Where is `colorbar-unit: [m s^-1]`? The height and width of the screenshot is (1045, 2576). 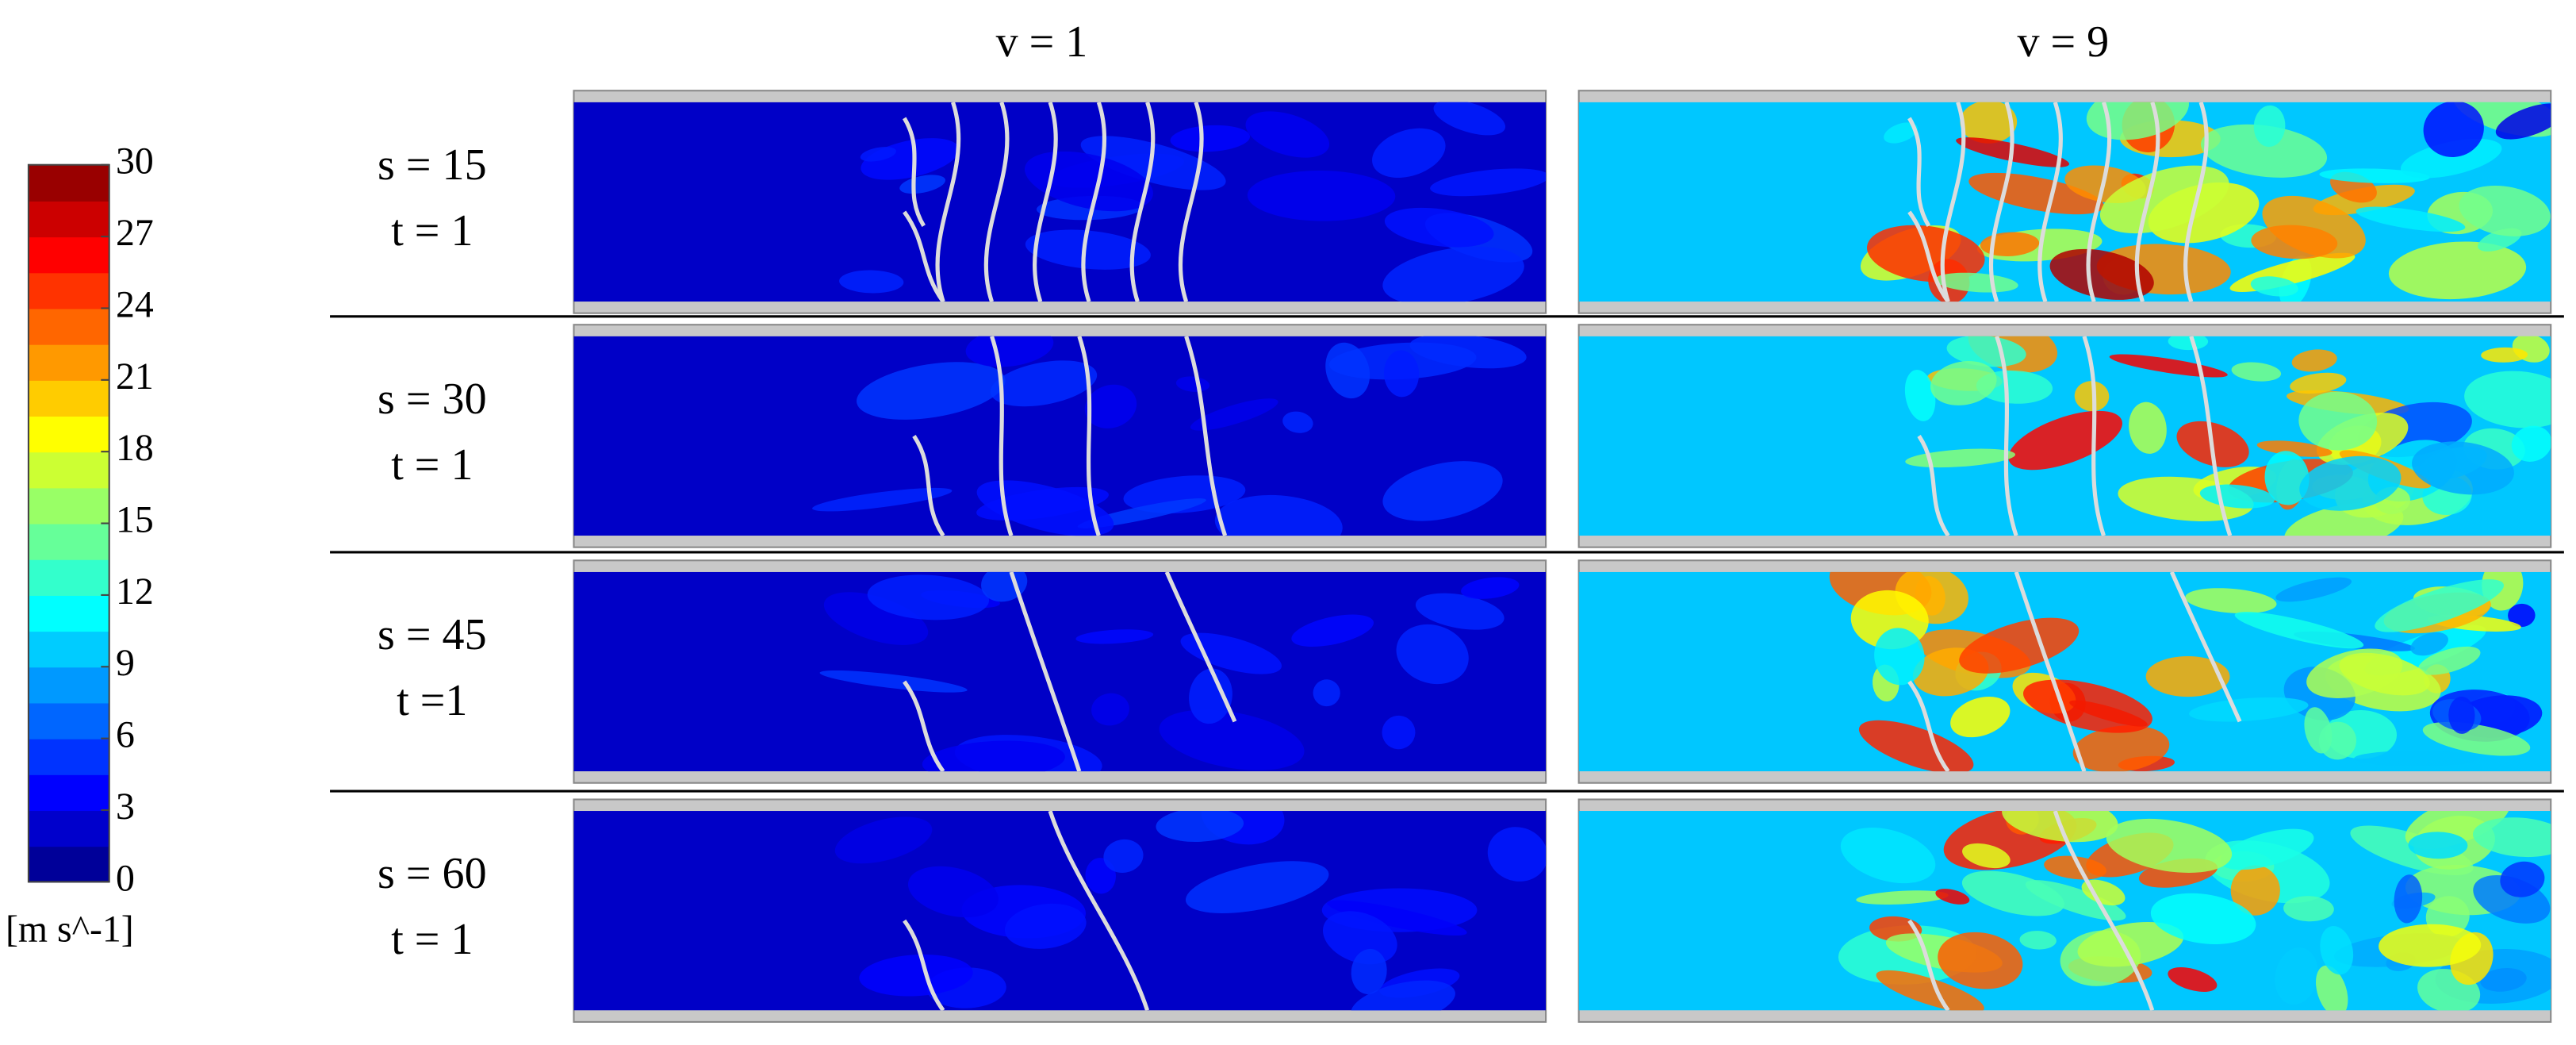
colorbar-unit: [m s^-1] is located at coordinates (70, 930).